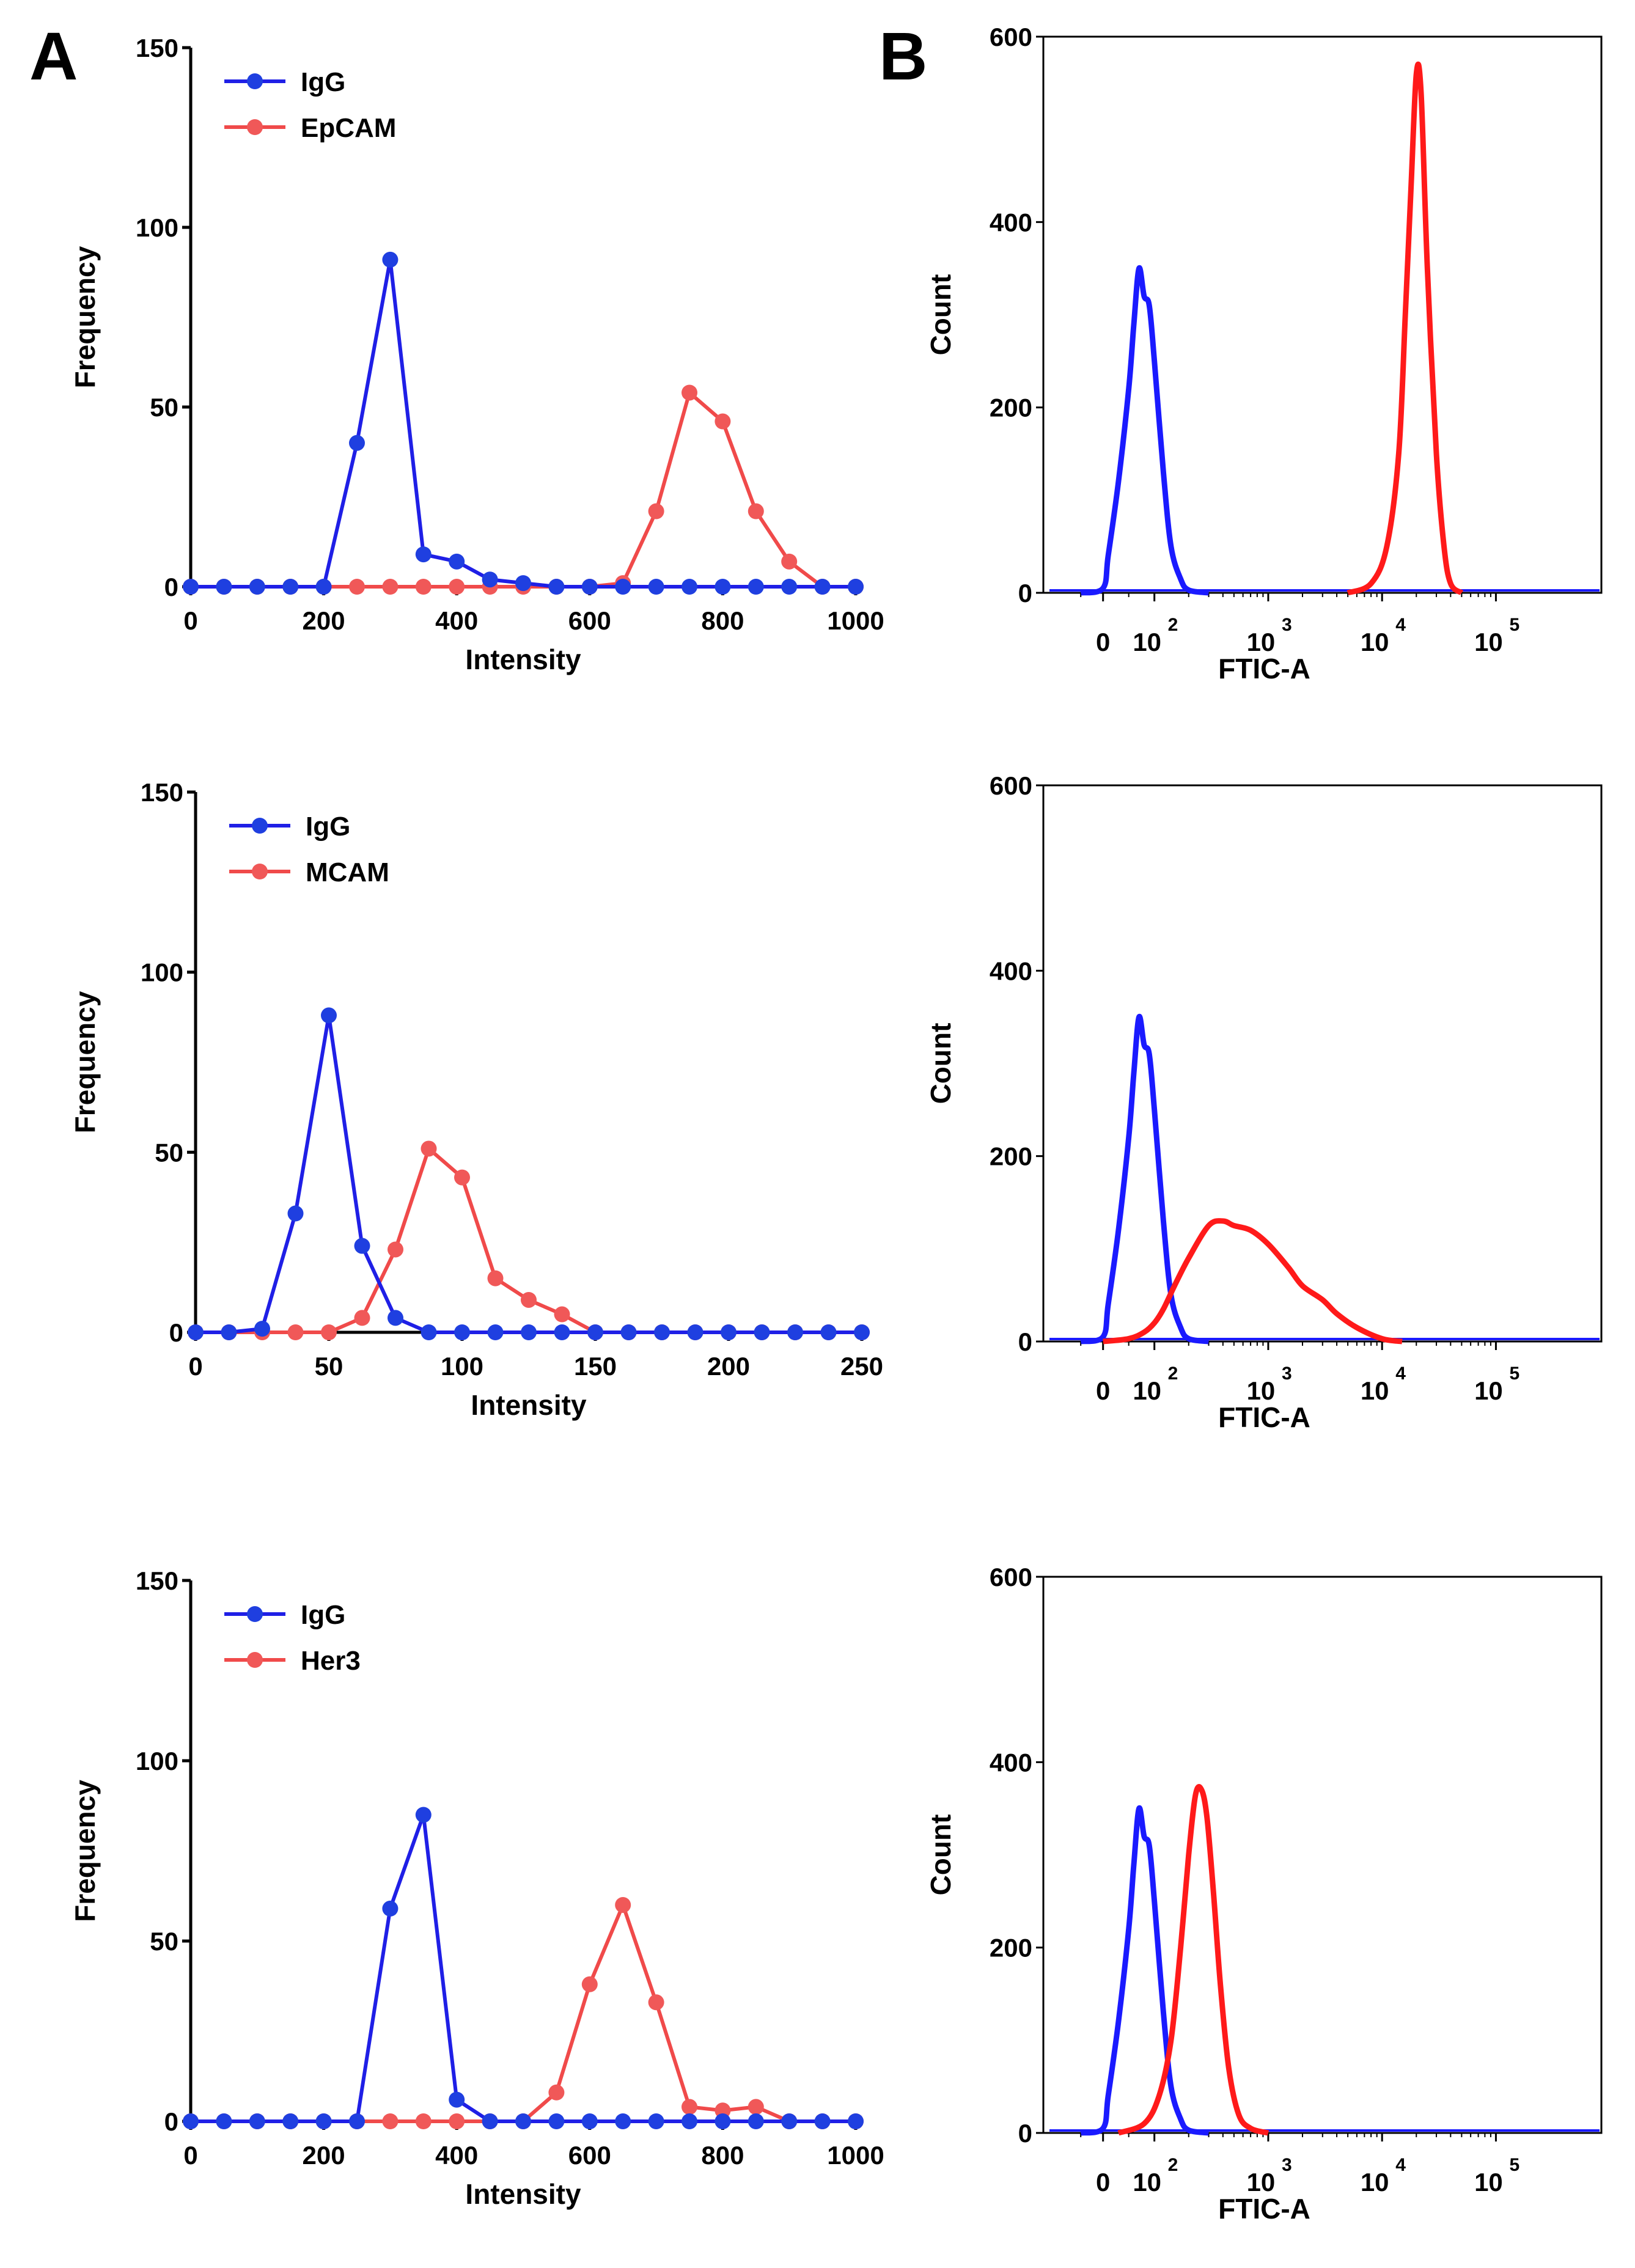  Describe the element at coordinates (523, 490) in the screenshot. I see `series-line-epcam` at that location.